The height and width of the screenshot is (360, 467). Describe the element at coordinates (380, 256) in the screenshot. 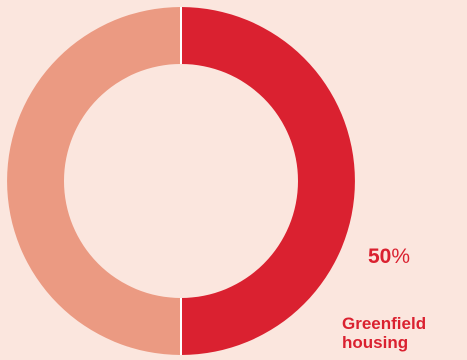

I see `data-label-value: 50` at that location.